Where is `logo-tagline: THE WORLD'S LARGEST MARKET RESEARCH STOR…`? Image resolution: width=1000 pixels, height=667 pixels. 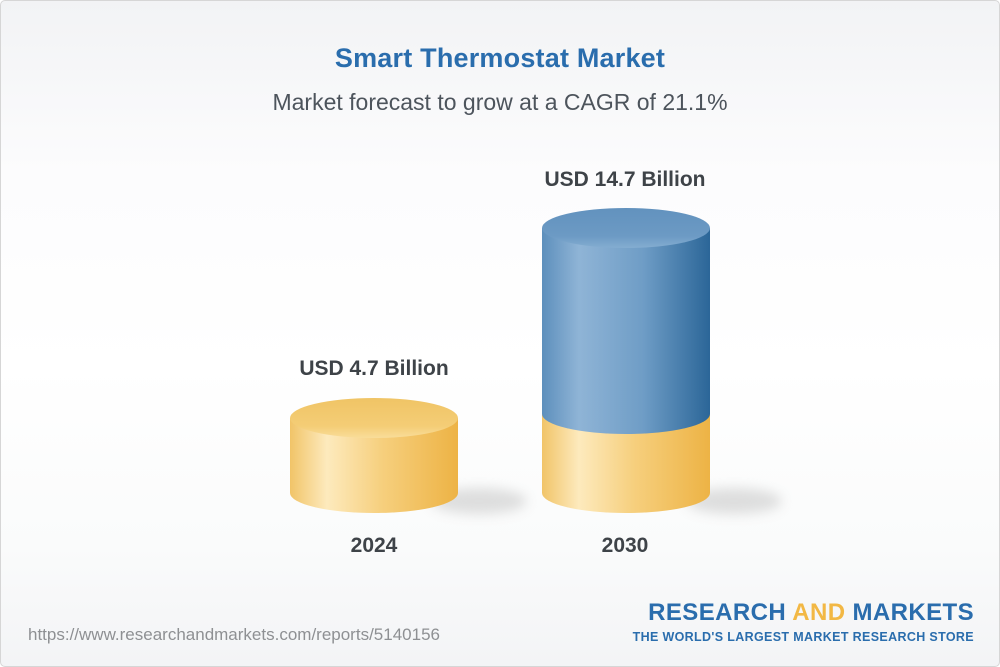 logo-tagline: THE WORLD'S LARGEST MARKET RESEARCH STOR… is located at coordinates (803, 637).